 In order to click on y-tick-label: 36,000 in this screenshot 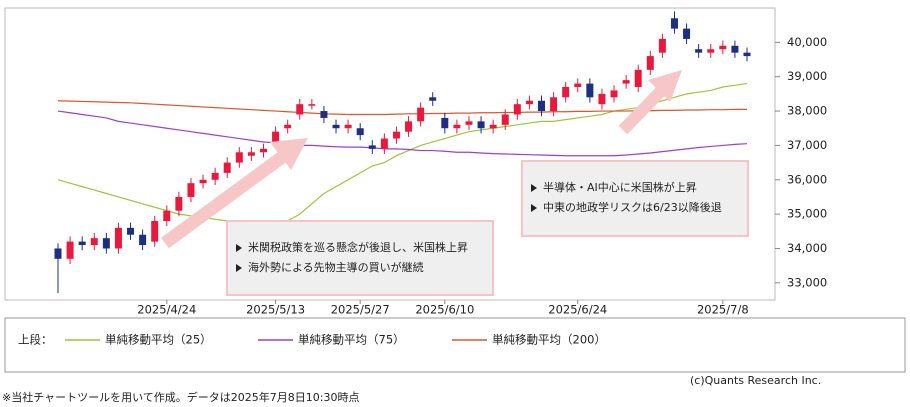, I will do `click(807, 179)`.